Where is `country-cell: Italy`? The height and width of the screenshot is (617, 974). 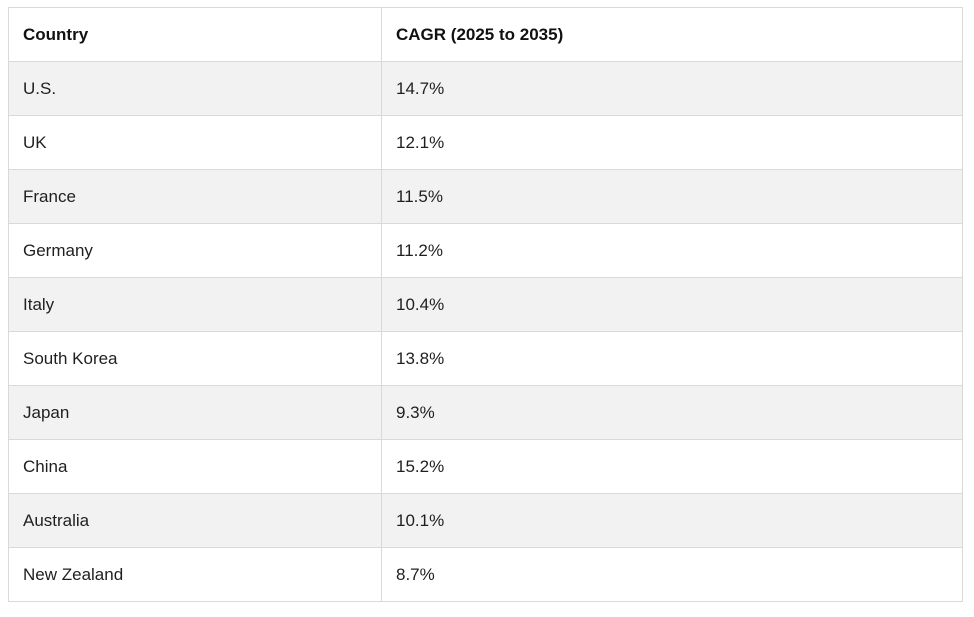
country-cell: Italy is located at coordinates (195, 304).